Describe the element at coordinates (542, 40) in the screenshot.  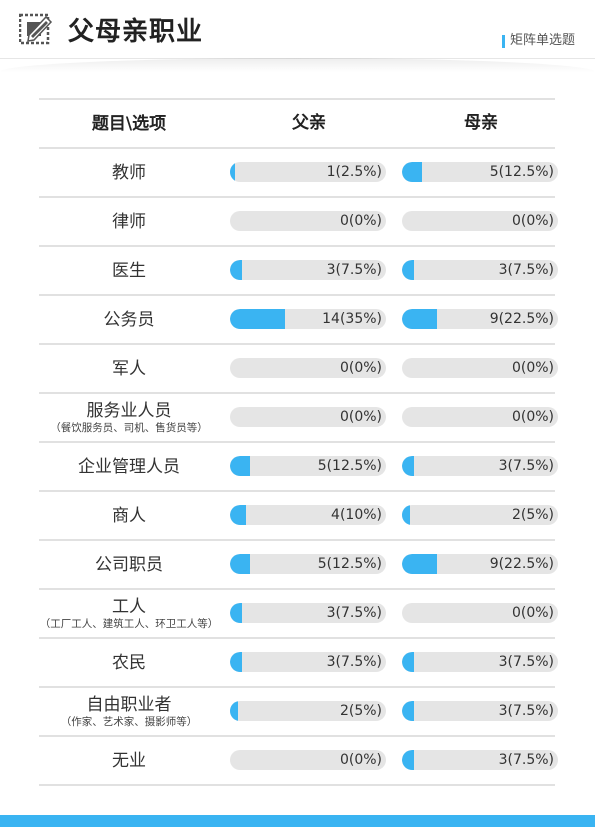
I see `question-type-text: 矩阵单选题` at that location.